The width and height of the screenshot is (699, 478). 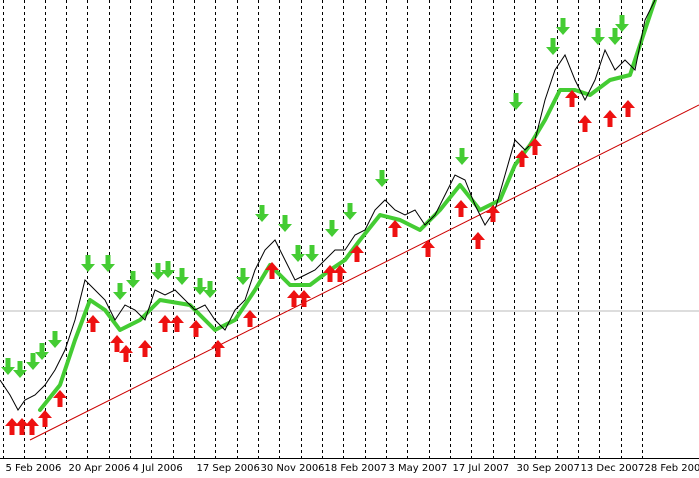 I want to click on x-tick-label: 3 May 2007, so click(x=418, y=468).